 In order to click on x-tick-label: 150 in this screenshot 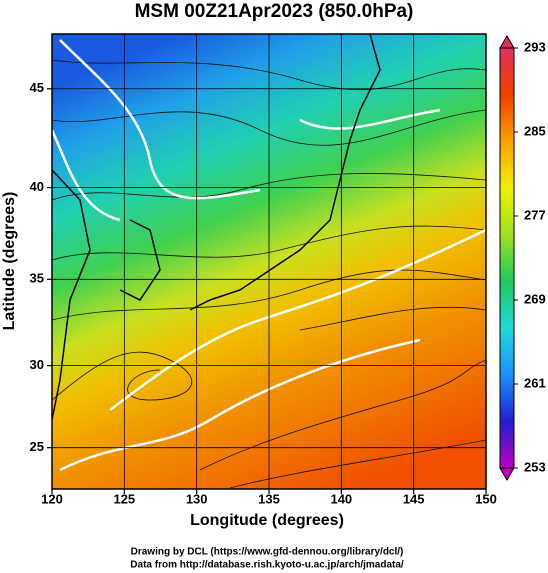, I will do `click(486, 498)`.